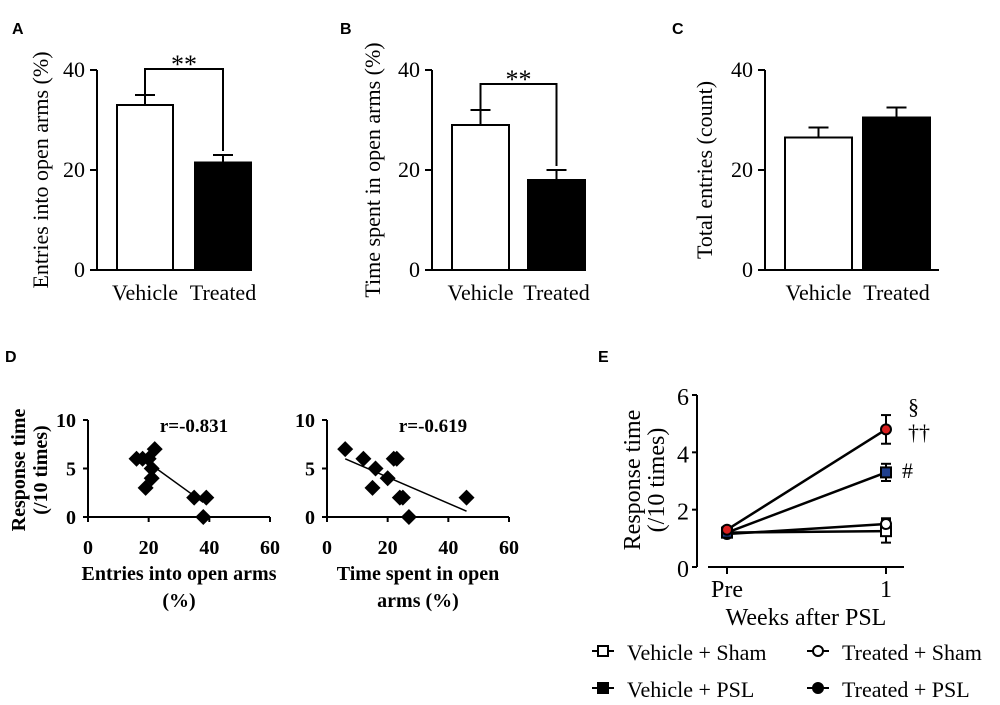 This screenshot has width=1000, height=705. What do you see at coordinates (433, 426) in the screenshot?
I see `panel-d2-correlation-label: r=-0.619` at bounding box center [433, 426].